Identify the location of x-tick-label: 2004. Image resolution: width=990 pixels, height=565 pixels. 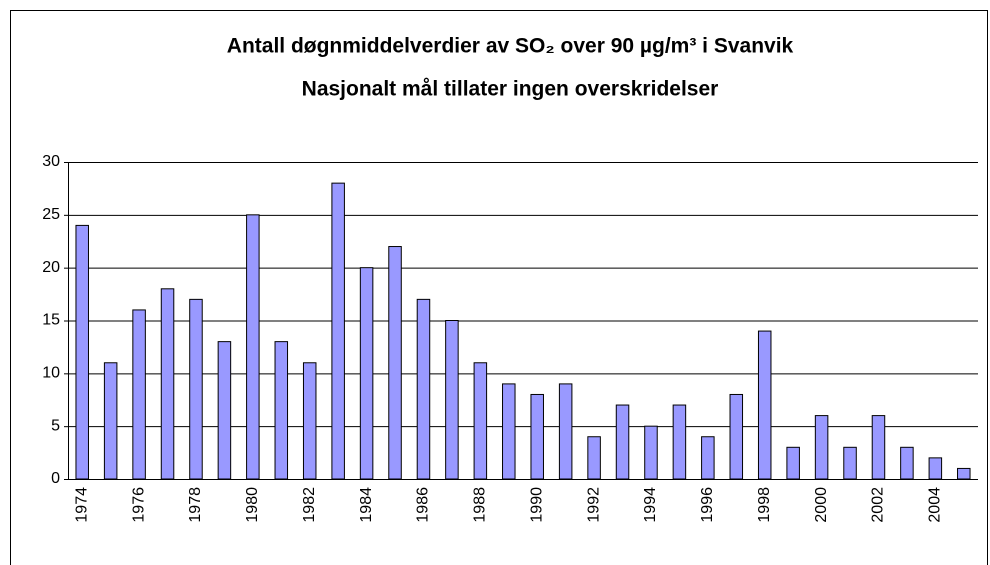
(935, 505).